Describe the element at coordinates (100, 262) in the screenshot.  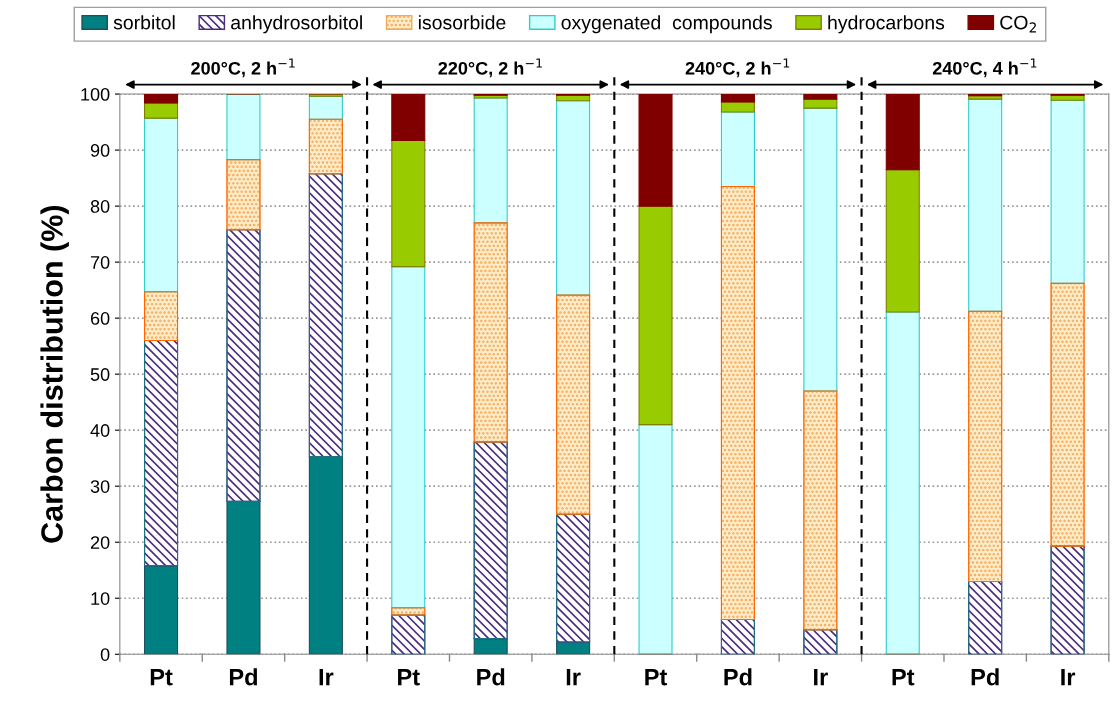
I see `y-tick-label: 70` at that location.